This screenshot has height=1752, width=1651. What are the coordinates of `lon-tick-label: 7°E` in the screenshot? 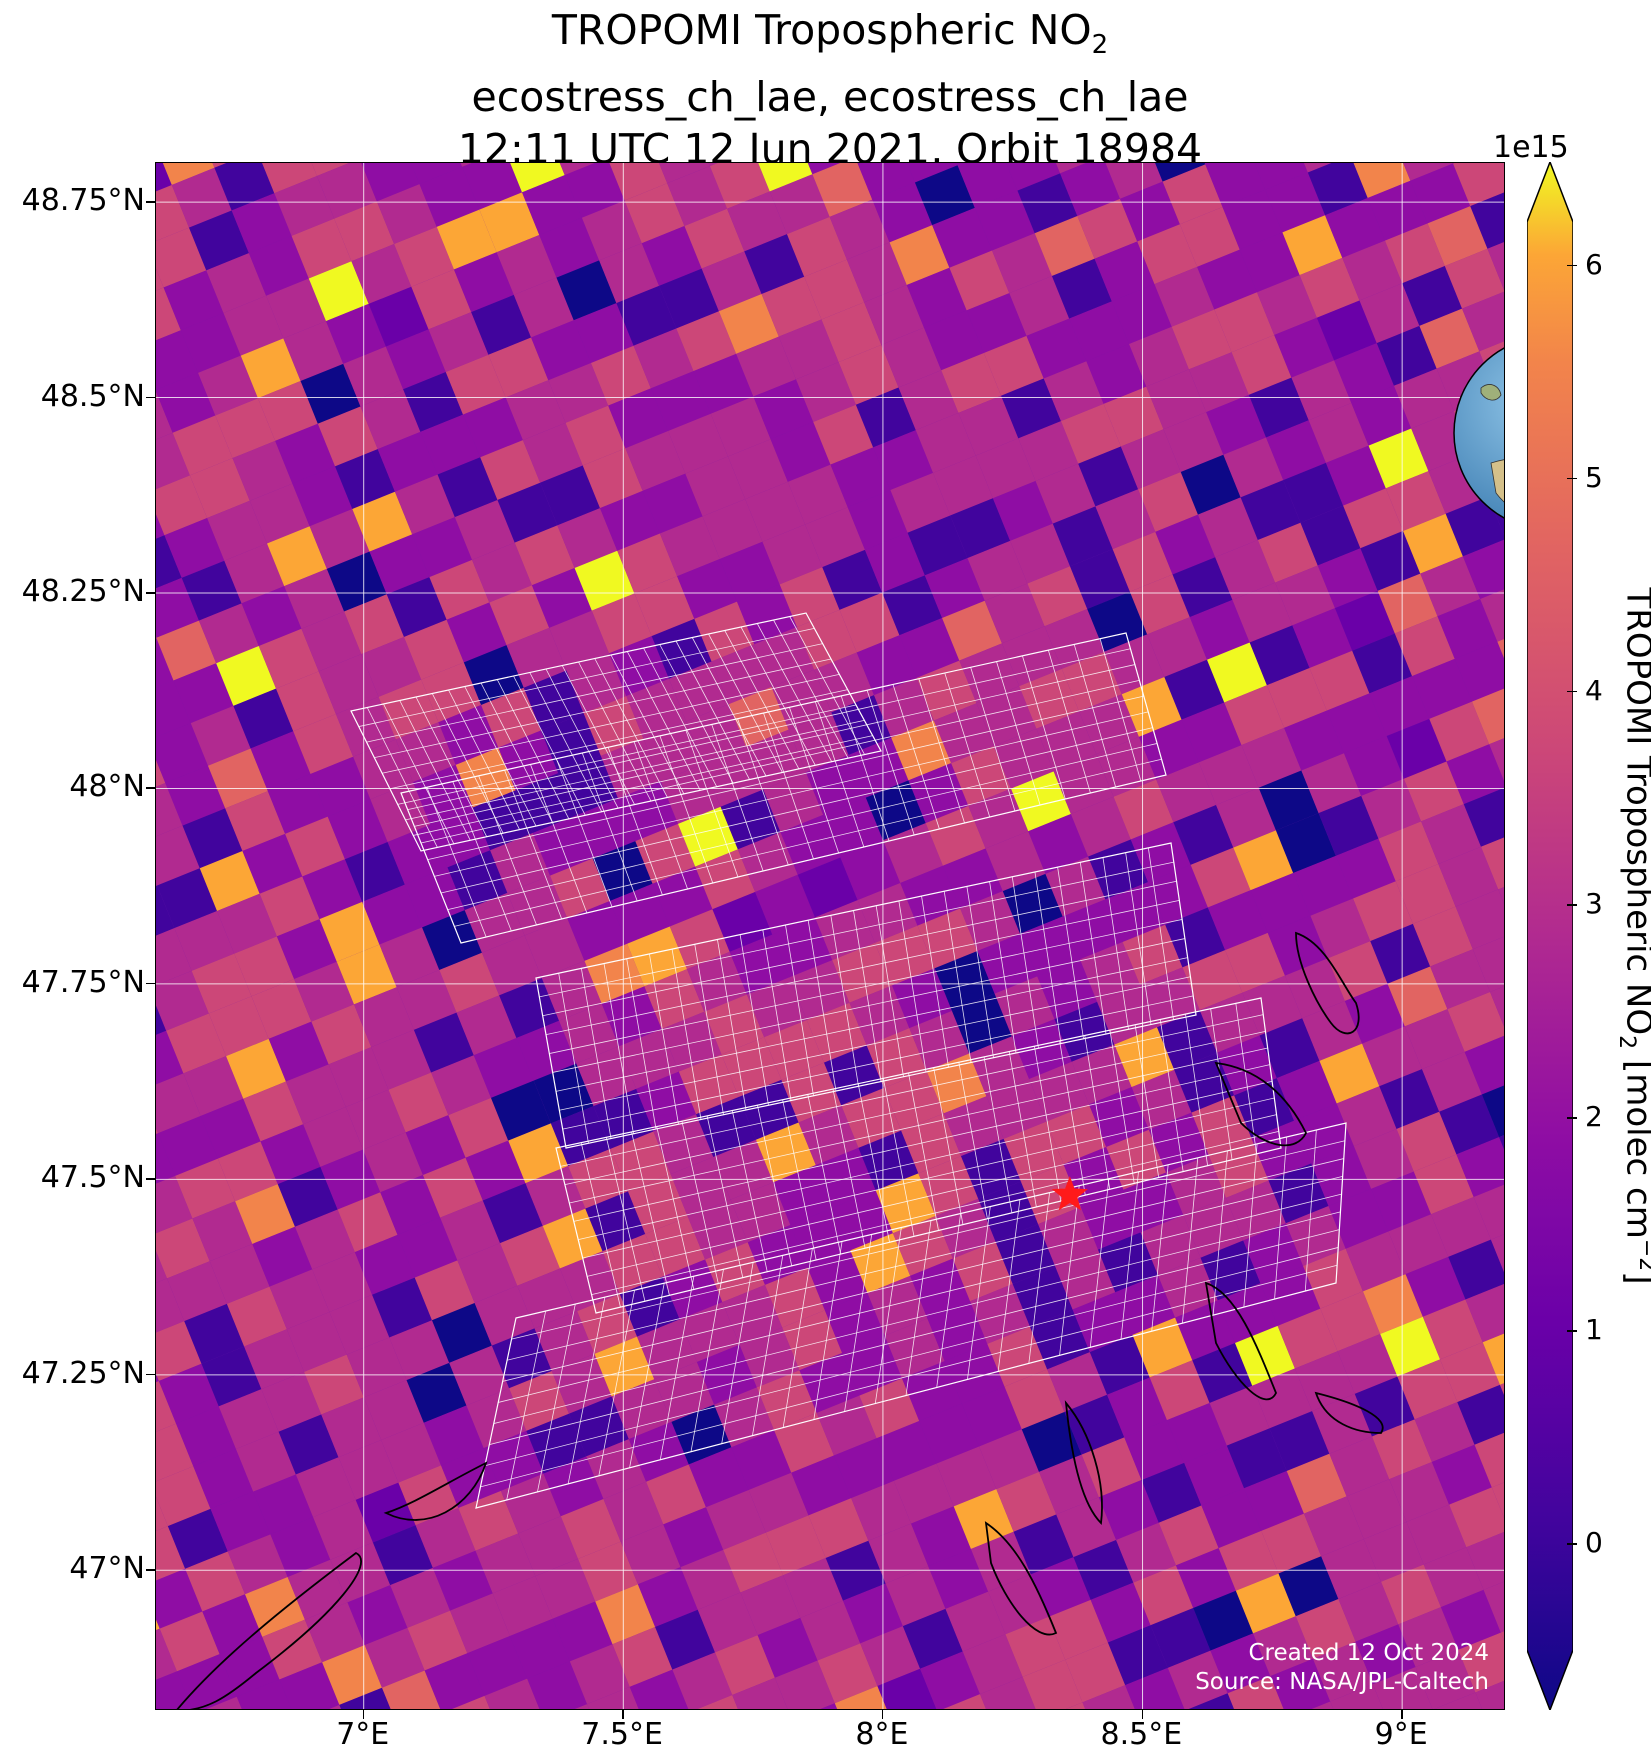 It's located at (363, 1734).